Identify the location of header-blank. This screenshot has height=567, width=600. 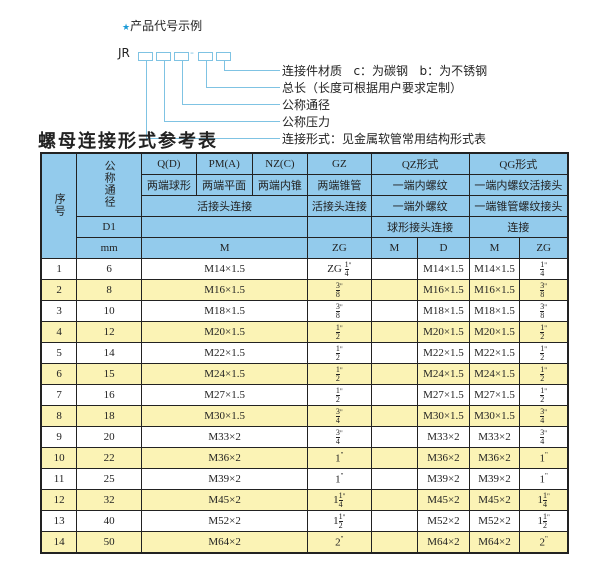
(225, 227).